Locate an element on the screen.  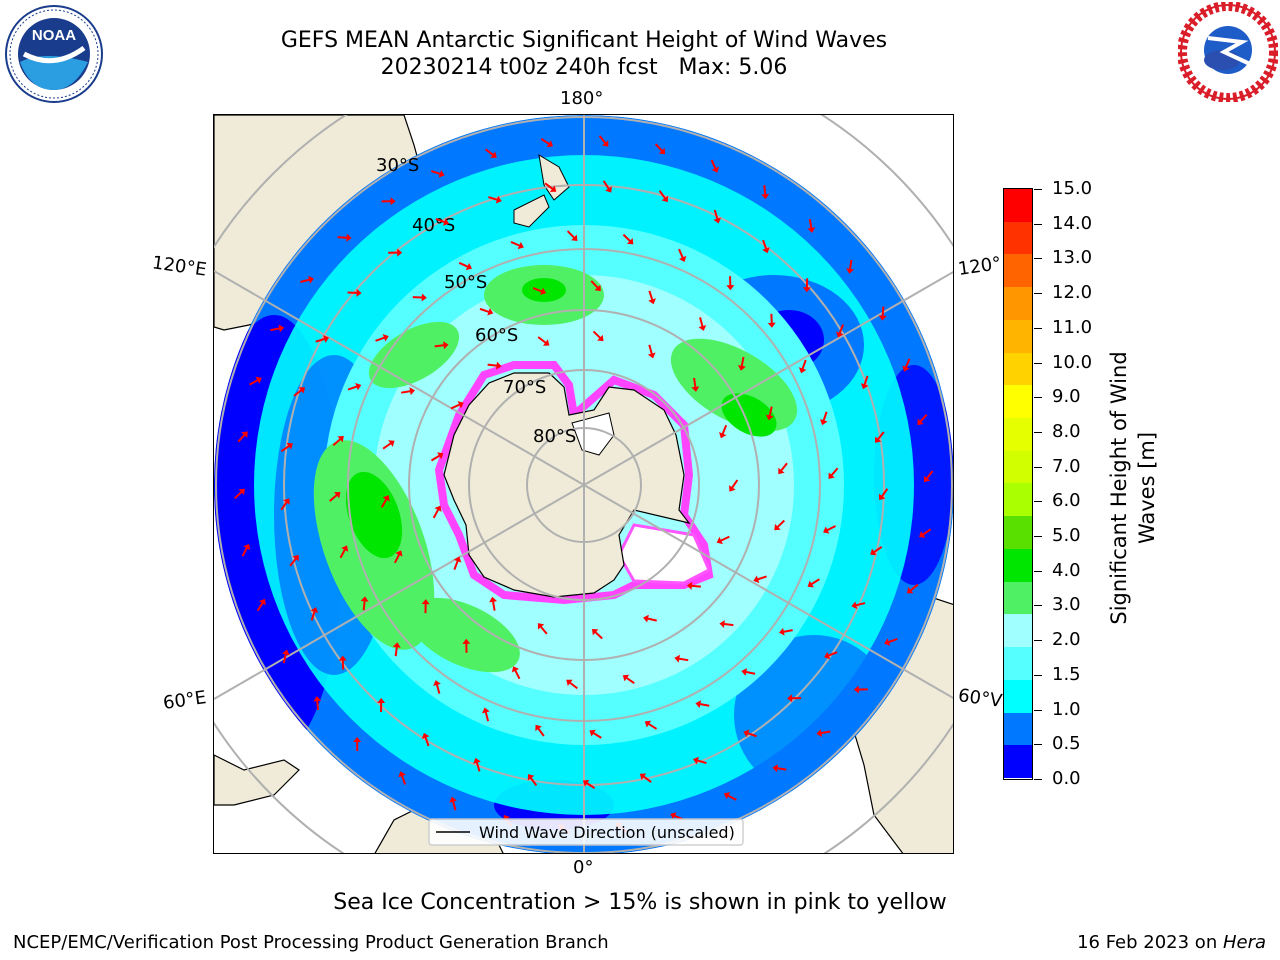
lon-label-180: 180° is located at coordinates (582, 98).